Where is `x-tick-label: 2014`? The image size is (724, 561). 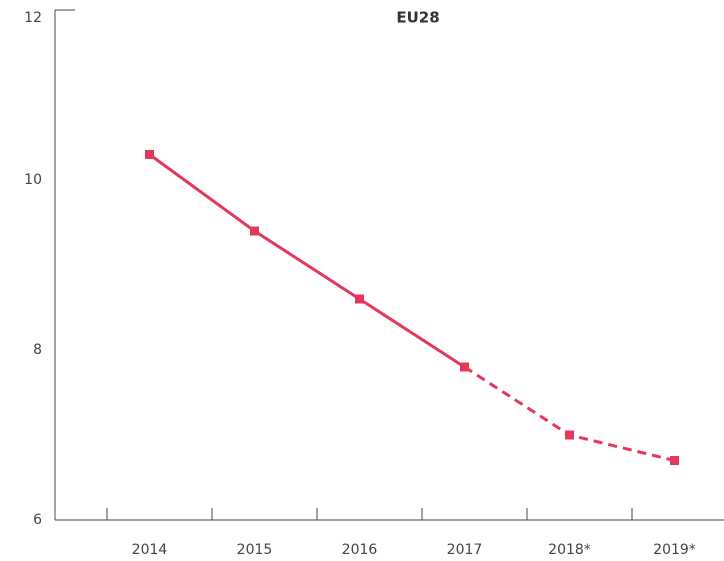
x-tick-label: 2014 is located at coordinates (150, 550).